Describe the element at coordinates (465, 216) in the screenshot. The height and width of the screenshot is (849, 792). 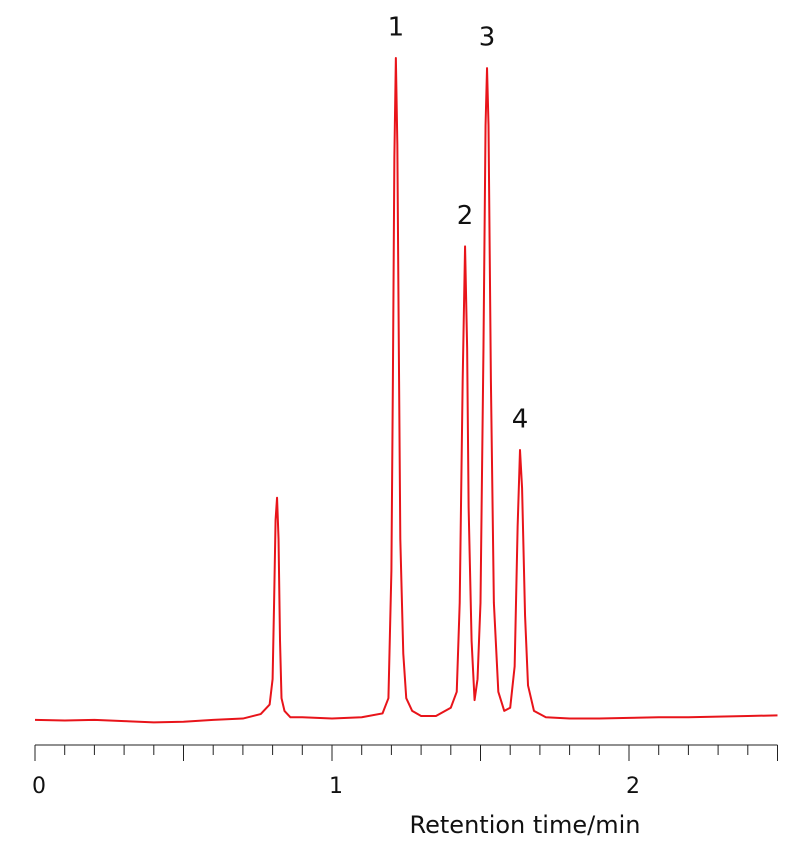
I see `peak-label: 2` at that location.